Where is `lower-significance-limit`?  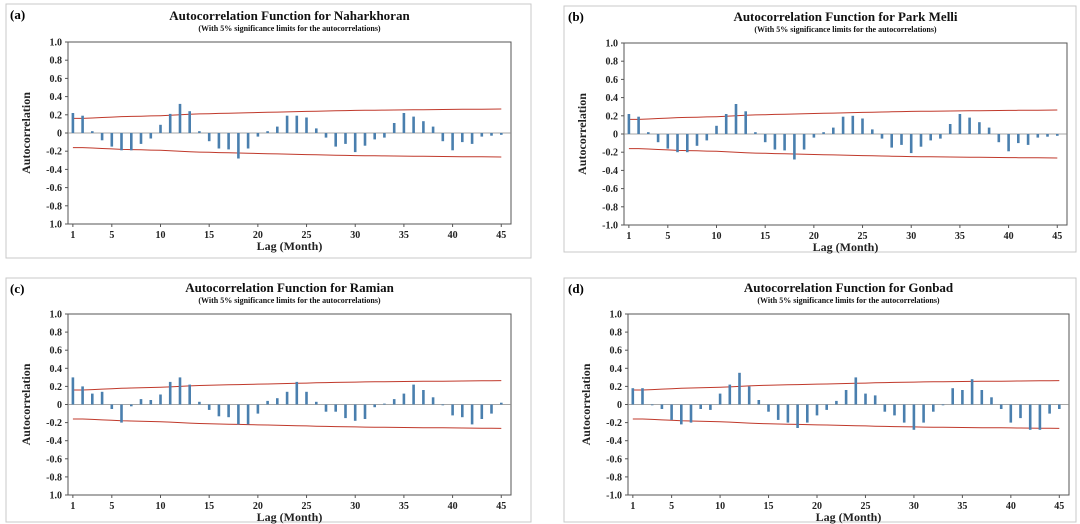 lower-significance-limit is located at coordinates (287, 423).